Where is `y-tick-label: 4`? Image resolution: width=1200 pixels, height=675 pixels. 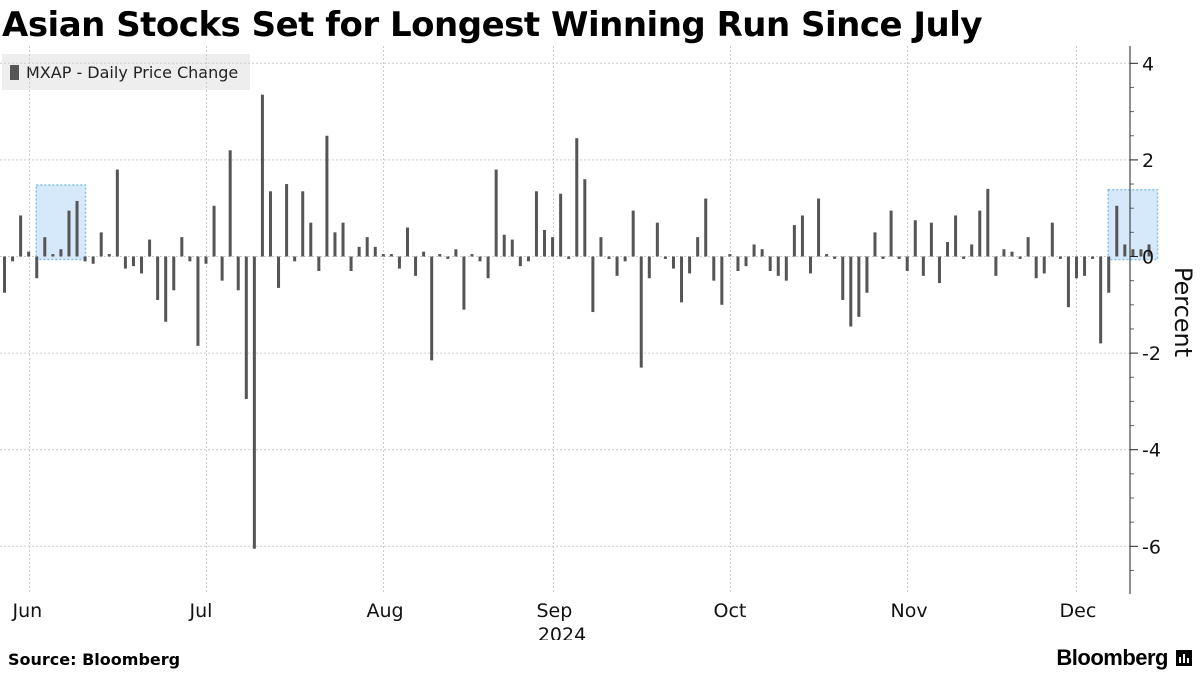
y-tick-label: 4 is located at coordinates (1148, 64).